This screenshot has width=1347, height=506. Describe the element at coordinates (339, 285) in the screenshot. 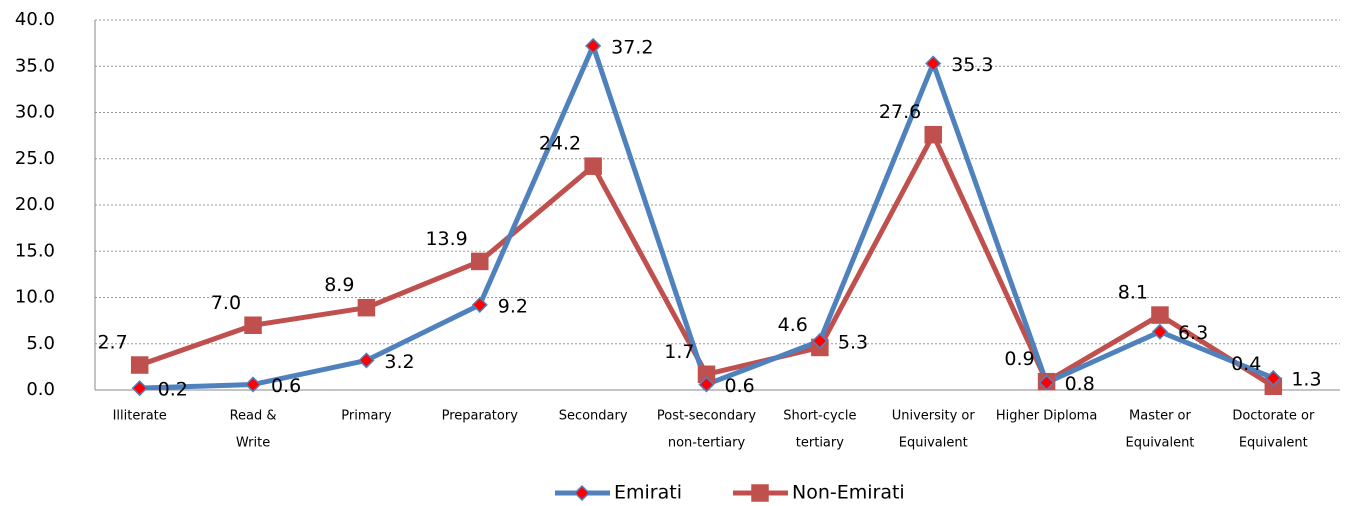

I see `data-label: 8.9` at that location.